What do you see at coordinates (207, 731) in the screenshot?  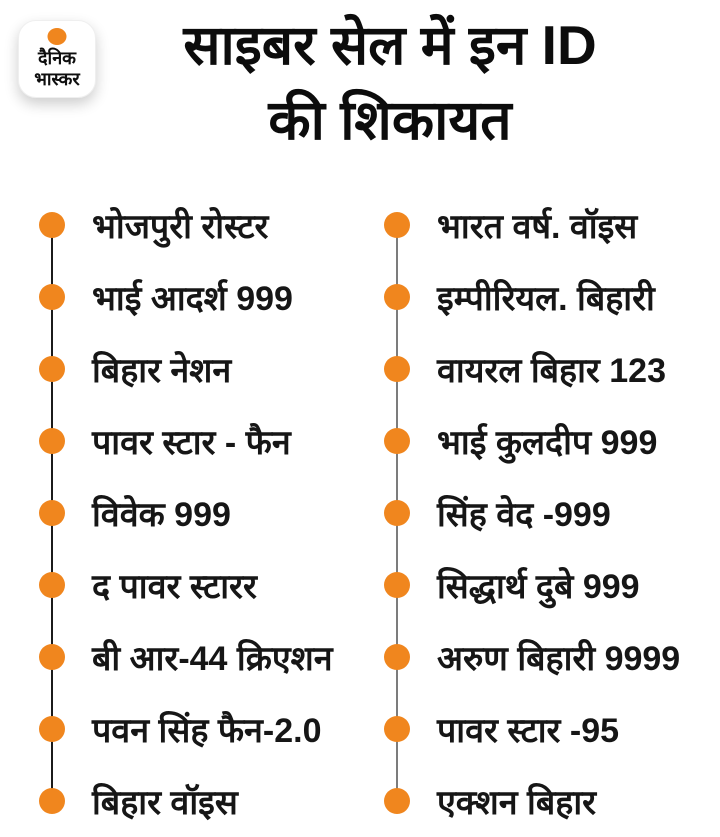 I see `id-name-label: पवन सिंह फैन-2.0` at bounding box center [207, 731].